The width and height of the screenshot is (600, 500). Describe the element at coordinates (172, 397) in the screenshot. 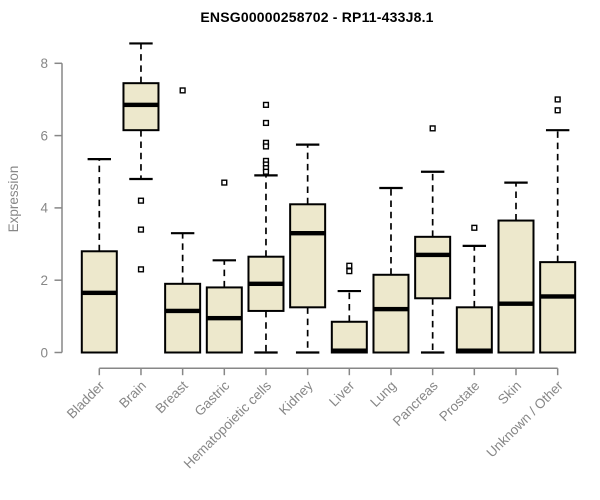

I see `x-axis-tick-label: Breast` at that location.